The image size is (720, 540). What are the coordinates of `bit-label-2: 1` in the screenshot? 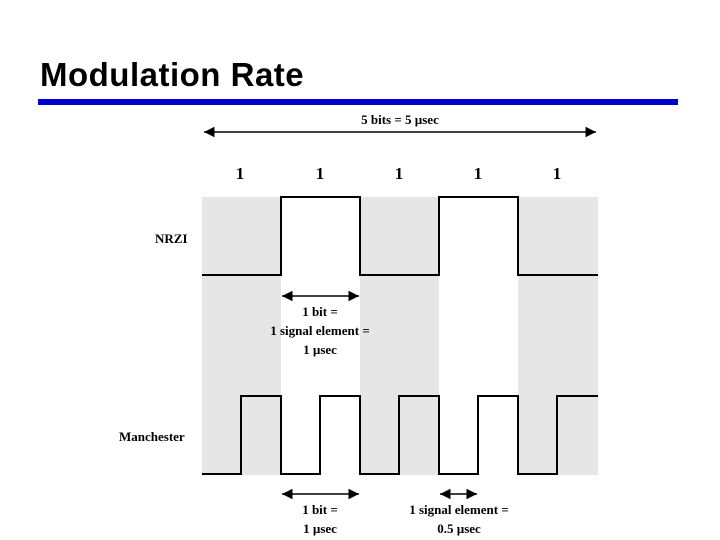 It's located at (320, 173).